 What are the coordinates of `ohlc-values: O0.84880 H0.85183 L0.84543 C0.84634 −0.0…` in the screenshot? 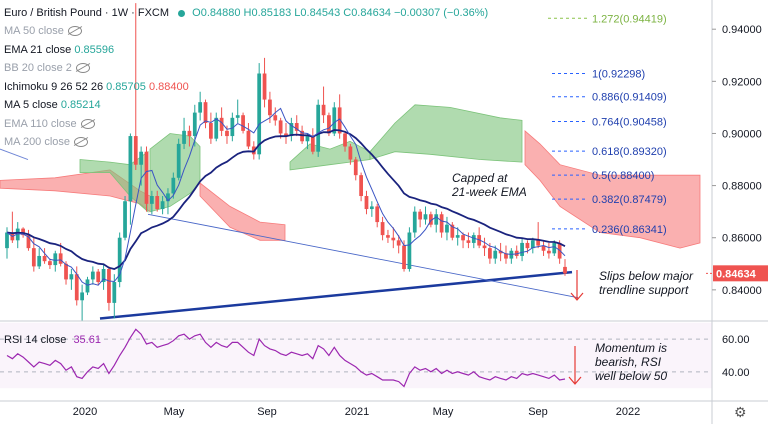 It's located at (340, 13).